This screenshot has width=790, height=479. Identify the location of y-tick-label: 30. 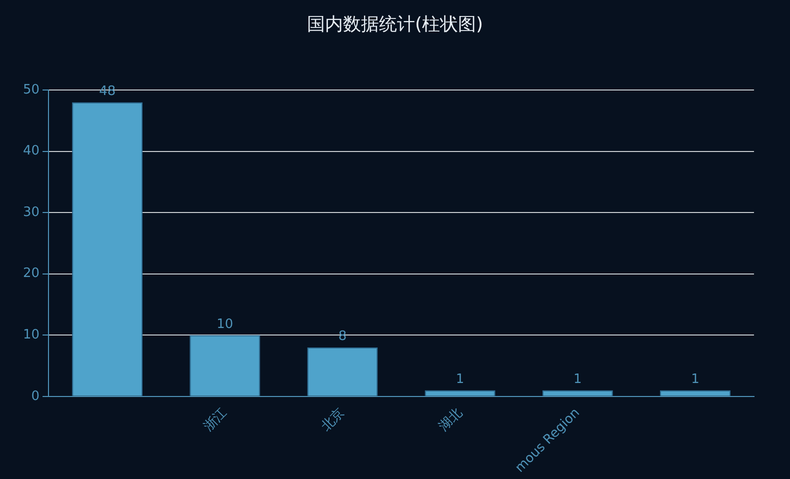
(31, 212).